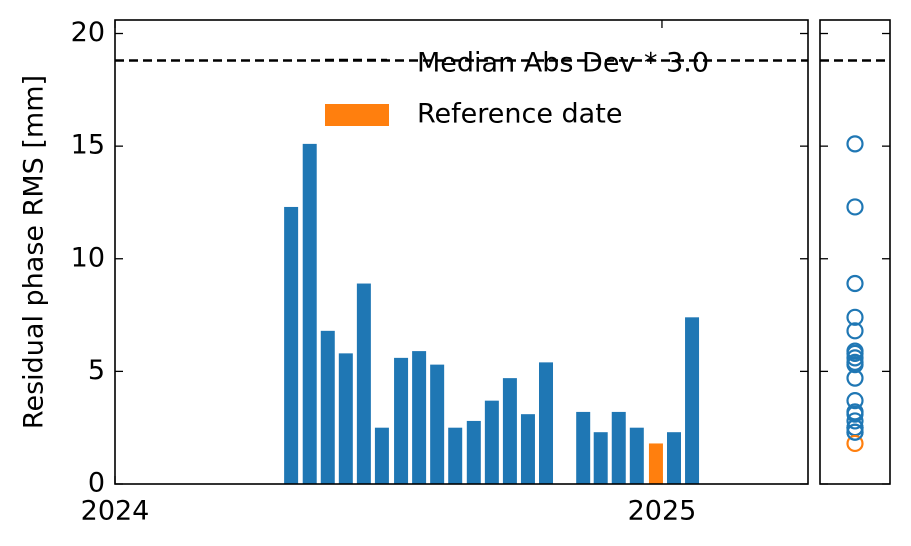 The height and width of the screenshot is (546, 911). I want to click on y-tick-label: 0, so click(96, 483).